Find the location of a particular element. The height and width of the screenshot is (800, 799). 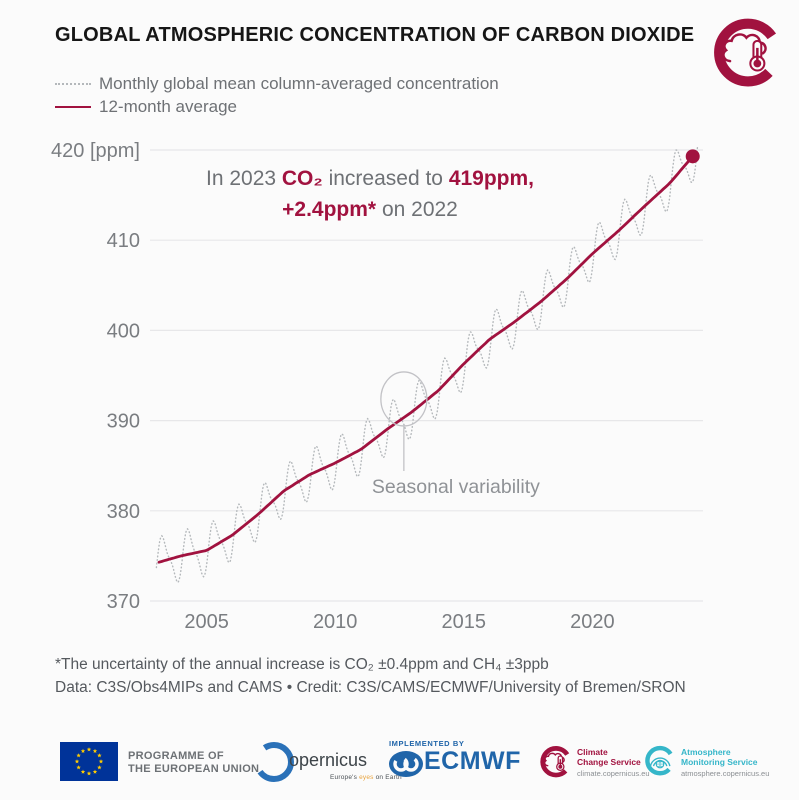

ecmwf-c2 is located at coordinates (411, 764).